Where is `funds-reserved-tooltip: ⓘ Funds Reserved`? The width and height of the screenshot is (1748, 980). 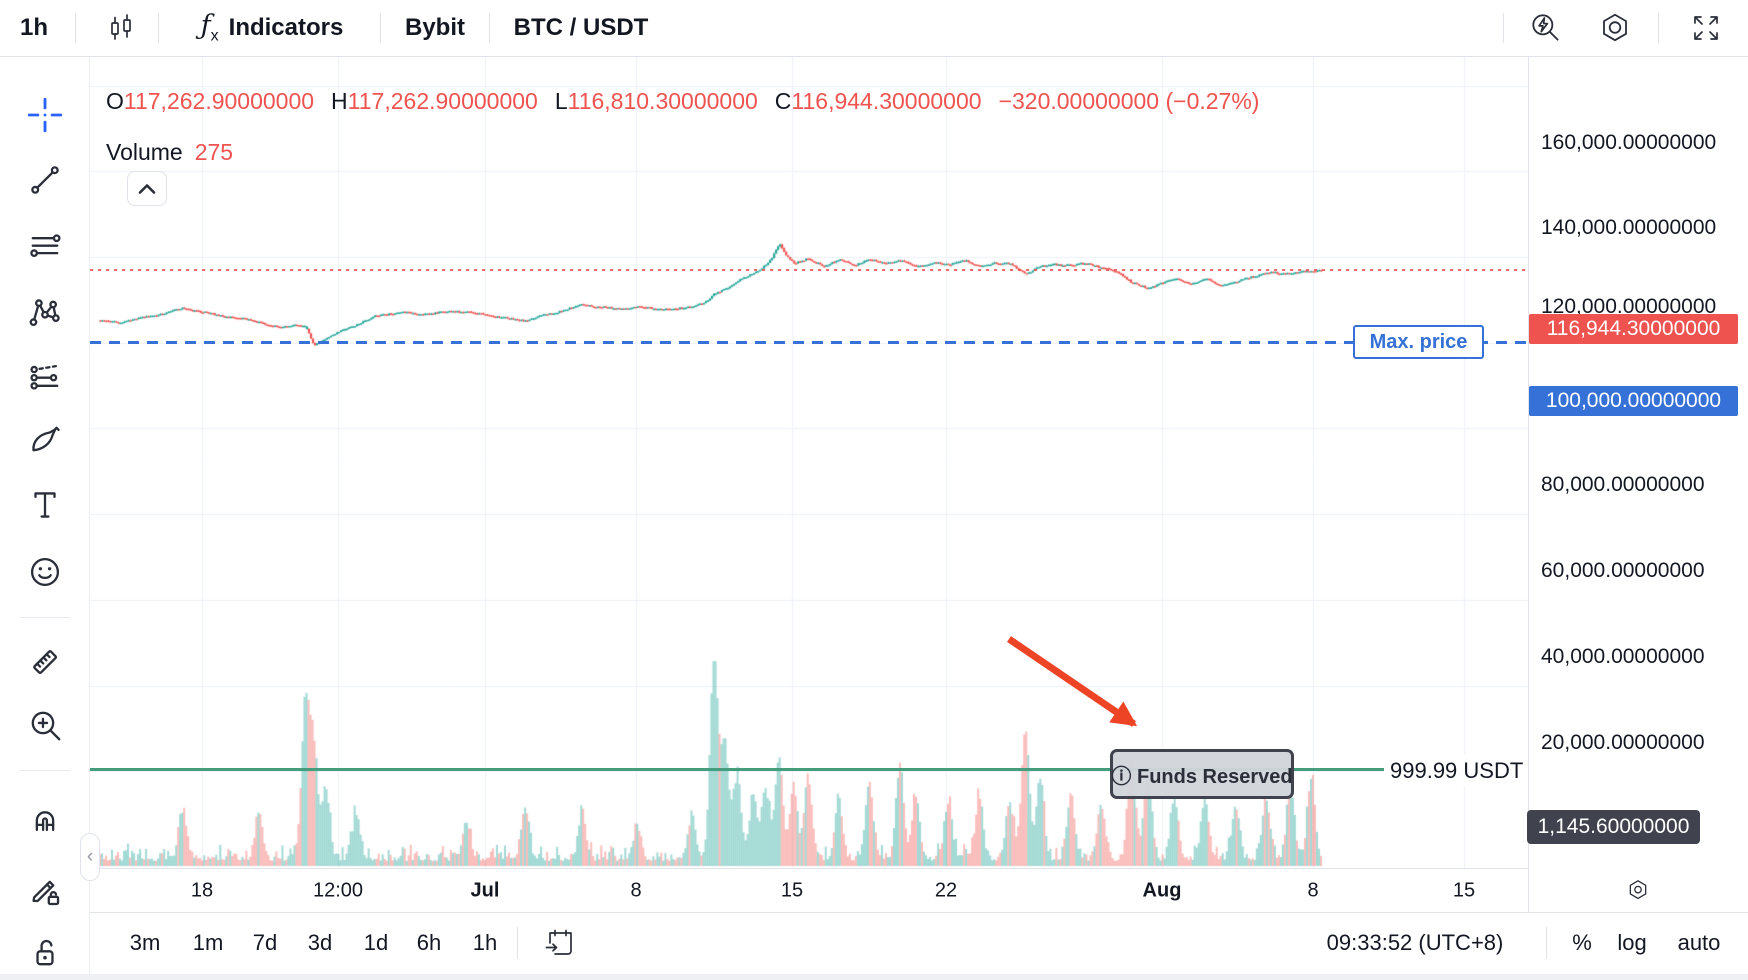 funds-reserved-tooltip: ⓘ Funds Reserved is located at coordinates (1202, 774).